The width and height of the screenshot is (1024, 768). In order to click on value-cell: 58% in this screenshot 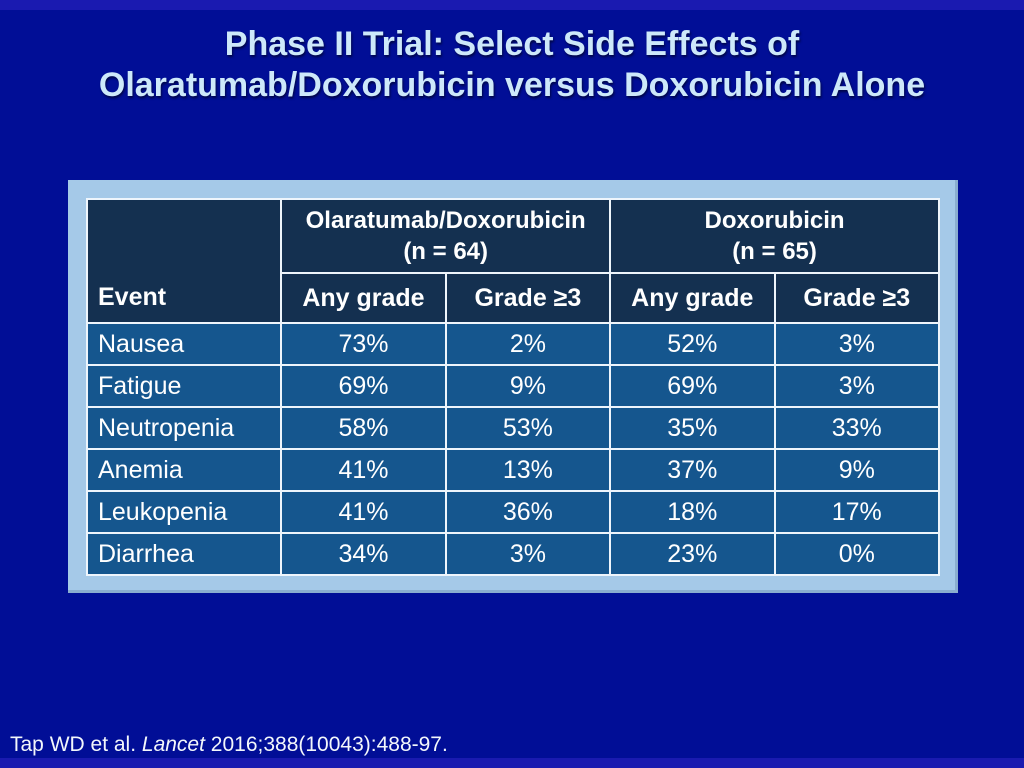, I will do `click(363, 428)`.